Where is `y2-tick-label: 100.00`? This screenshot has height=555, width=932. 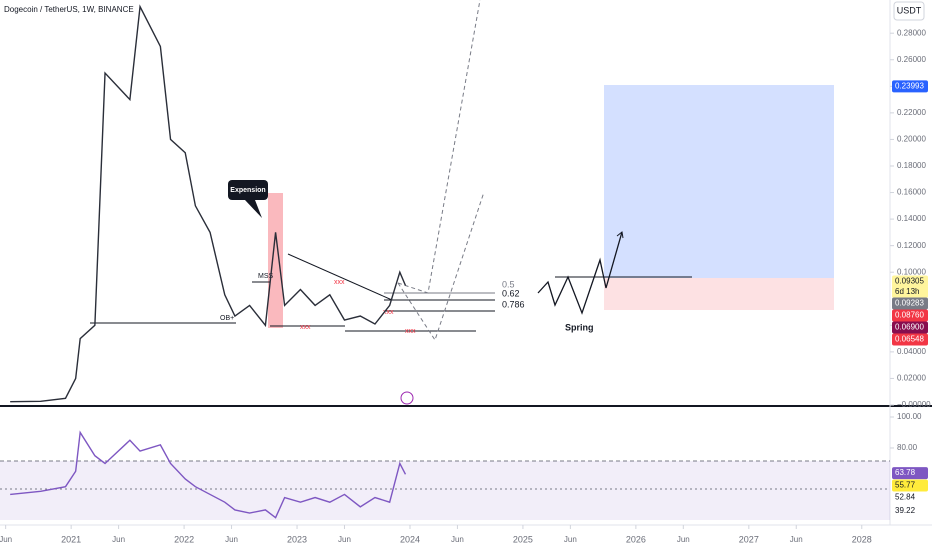 y2-tick-label: 100.00 is located at coordinates (909, 416).